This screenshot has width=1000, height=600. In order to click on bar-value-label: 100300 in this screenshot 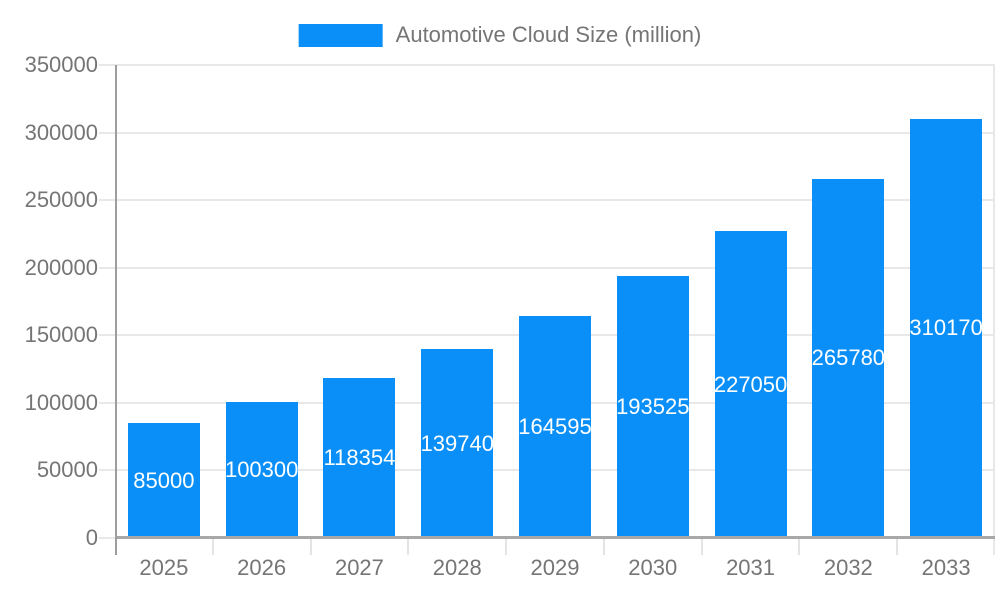, I will do `click(261, 470)`.